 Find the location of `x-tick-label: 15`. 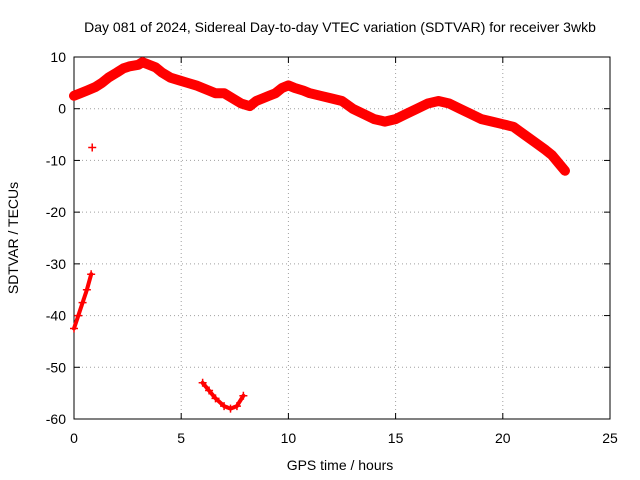

x-tick-label: 15 is located at coordinates (396, 438).